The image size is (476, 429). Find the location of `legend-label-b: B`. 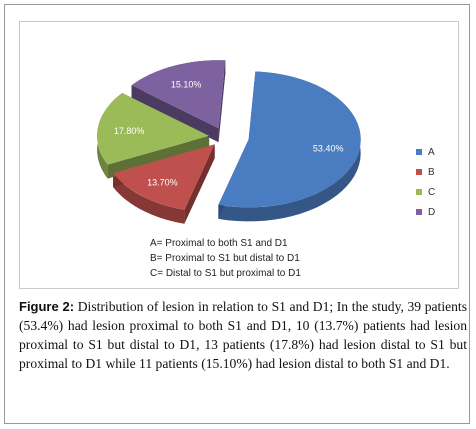

legend-label-b: B is located at coordinates (431, 172).